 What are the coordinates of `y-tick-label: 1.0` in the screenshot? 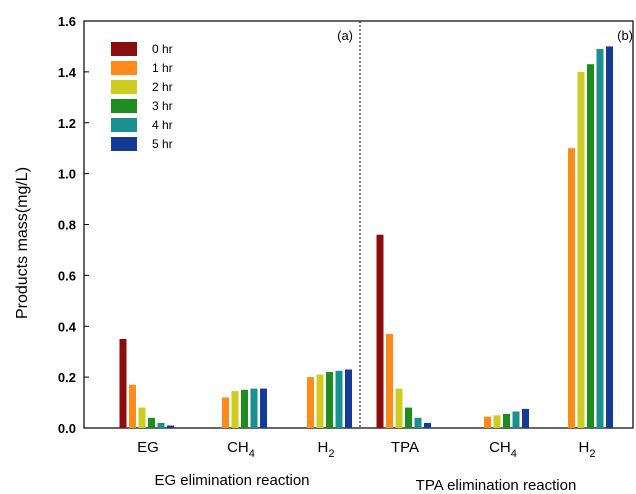 It's located at (67, 174).